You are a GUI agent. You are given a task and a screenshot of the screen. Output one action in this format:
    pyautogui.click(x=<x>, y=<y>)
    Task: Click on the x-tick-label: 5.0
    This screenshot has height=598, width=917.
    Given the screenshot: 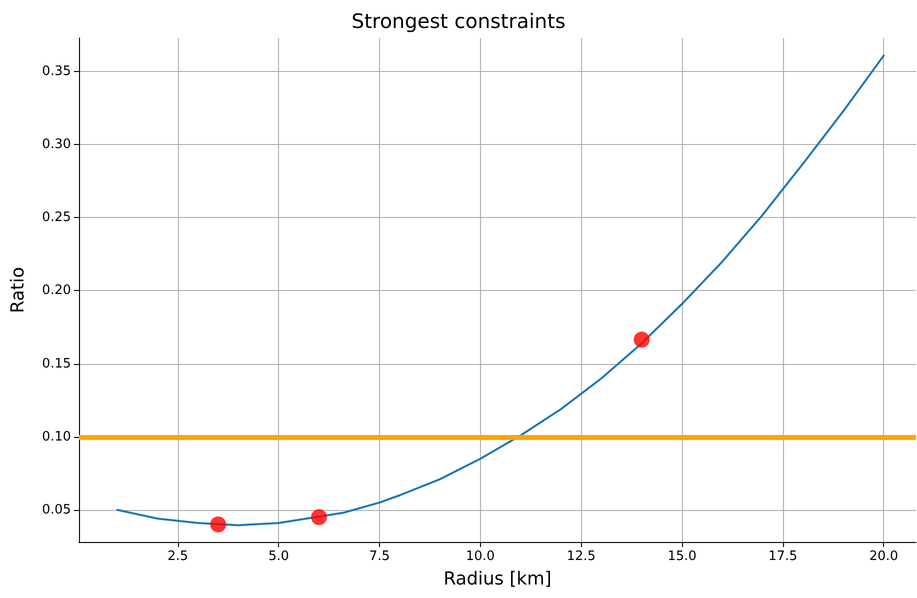 What is the action you would take?
    pyautogui.click(x=279, y=556)
    